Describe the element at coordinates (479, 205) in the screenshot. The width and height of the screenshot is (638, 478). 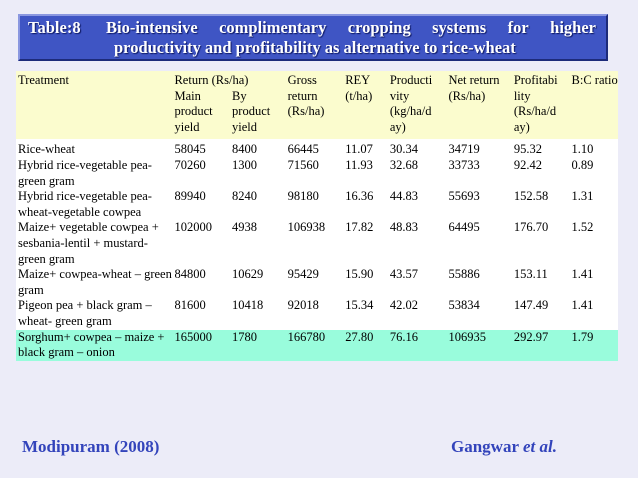
I see `cell-net: 55693` at that location.